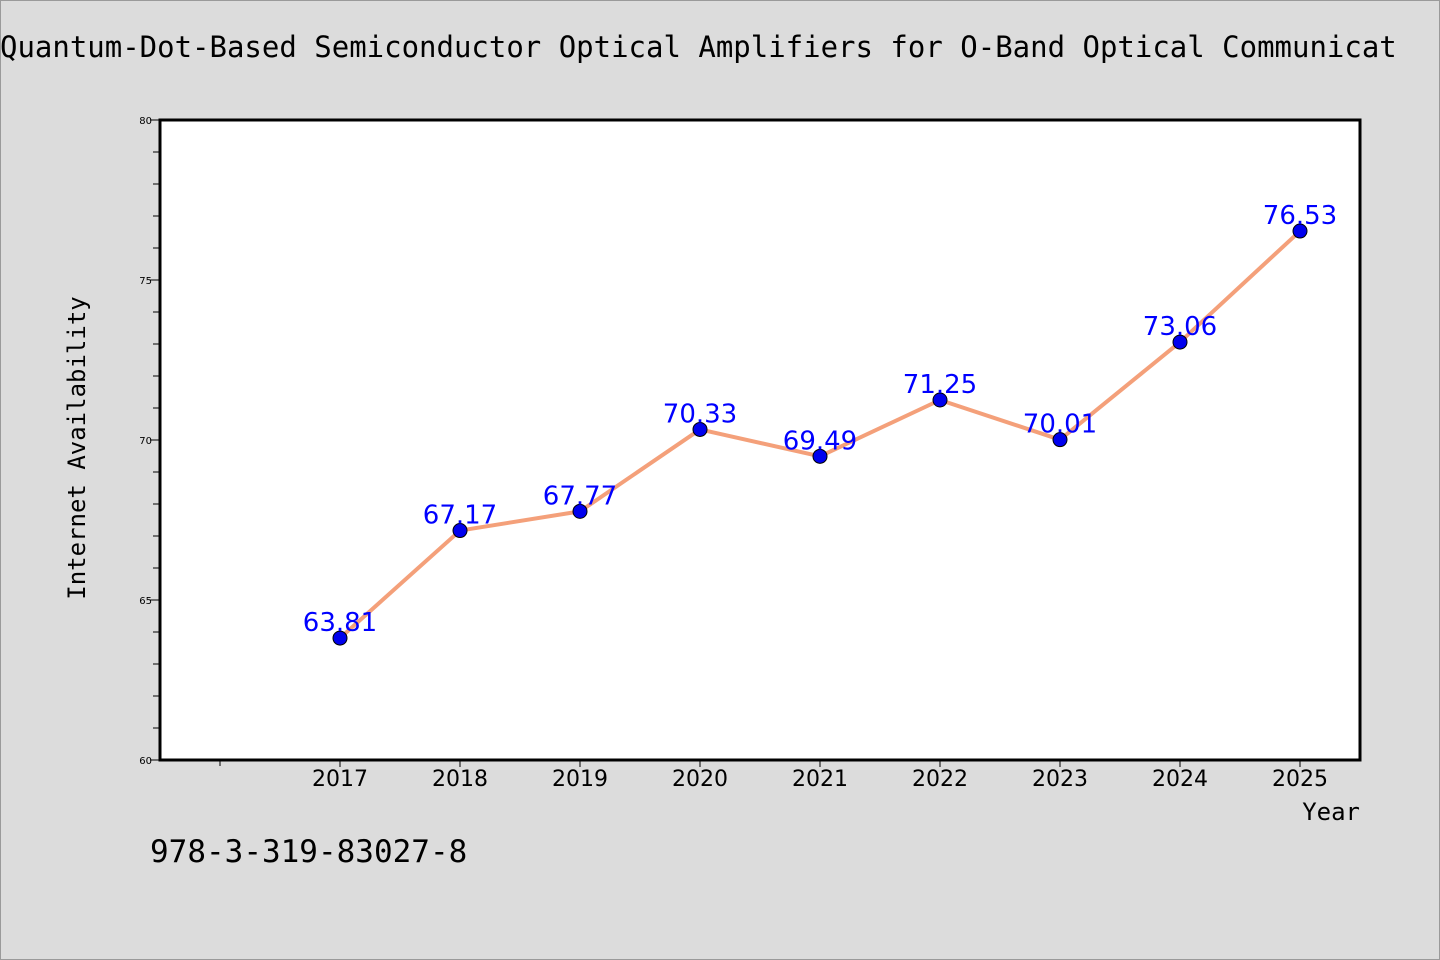  I want to click on data-label: 76.53, so click(1300, 216).